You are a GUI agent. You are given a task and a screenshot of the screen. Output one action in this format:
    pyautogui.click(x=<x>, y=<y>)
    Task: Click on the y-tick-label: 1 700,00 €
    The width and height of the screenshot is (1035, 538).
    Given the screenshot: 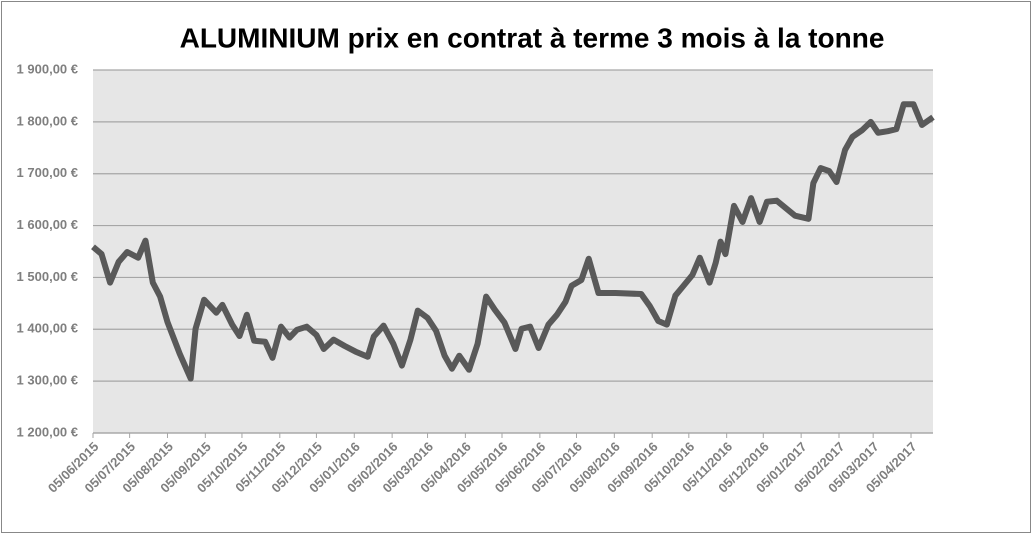 What is the action you would take?
    pyautogui.click(x=47, y=172)
    